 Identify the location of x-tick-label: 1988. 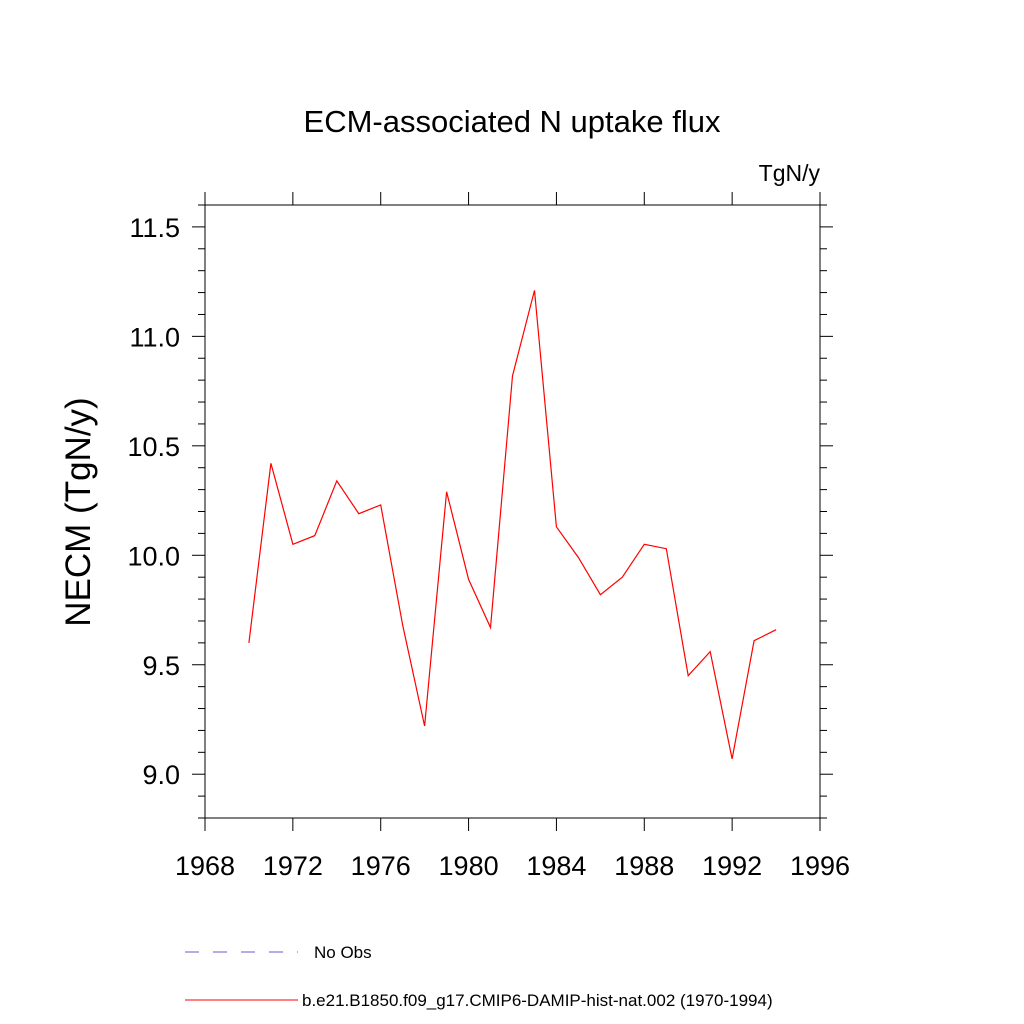
(644, 866).